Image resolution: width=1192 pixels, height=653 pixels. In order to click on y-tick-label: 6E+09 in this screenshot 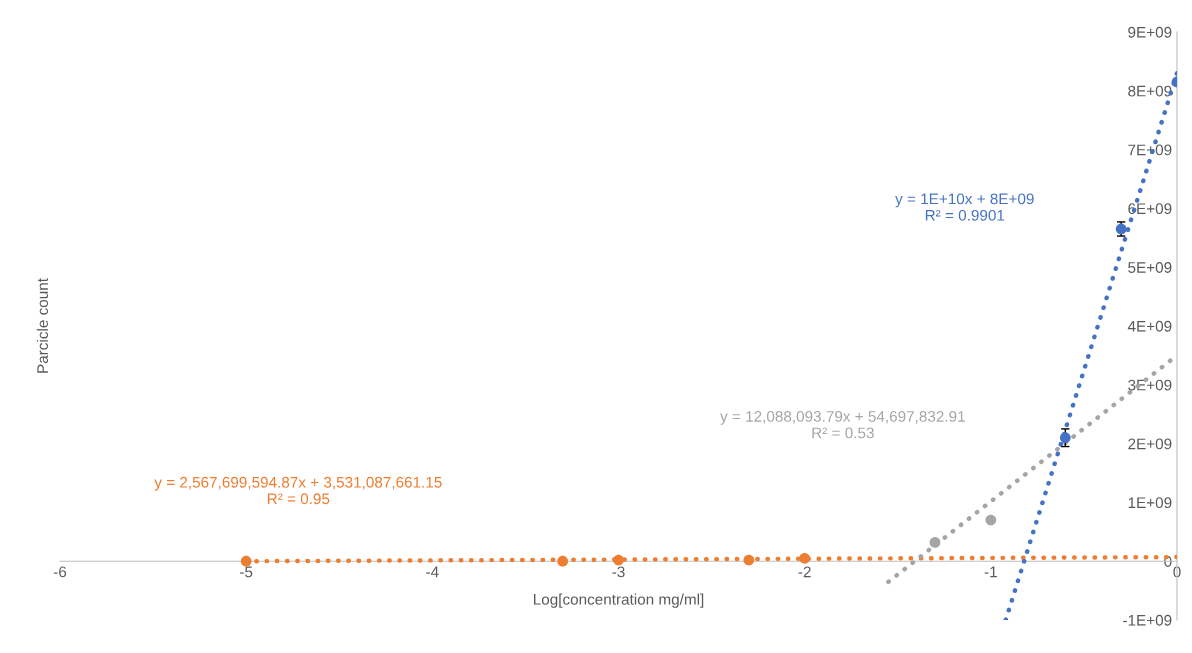, I will do `click(1150, 209)`.